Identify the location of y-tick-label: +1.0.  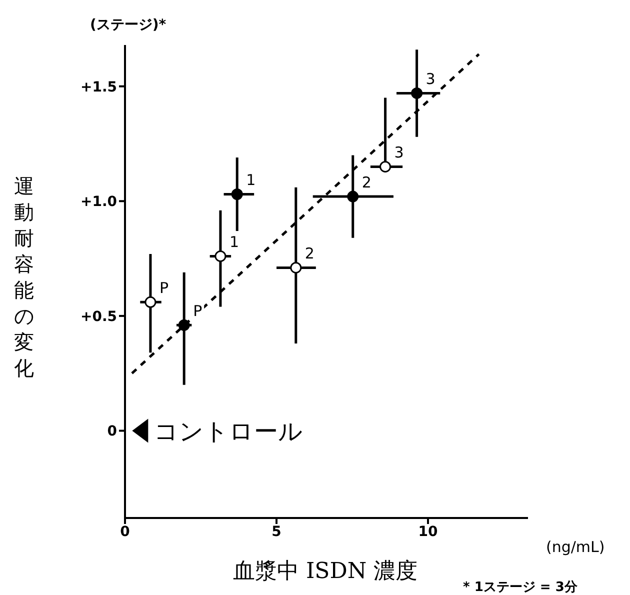
(99, 202).